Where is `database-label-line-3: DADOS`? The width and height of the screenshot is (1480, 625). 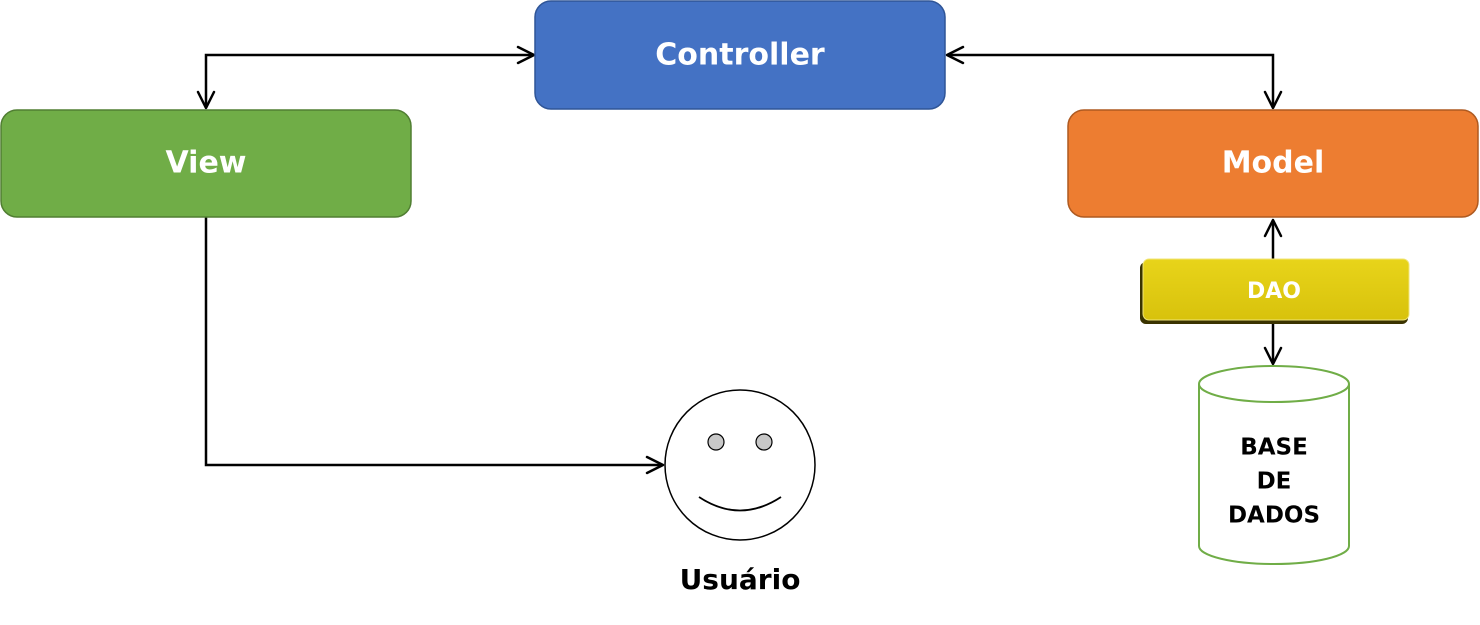
database-label-line-3: DADOS is located at coordinates (1274, 516).